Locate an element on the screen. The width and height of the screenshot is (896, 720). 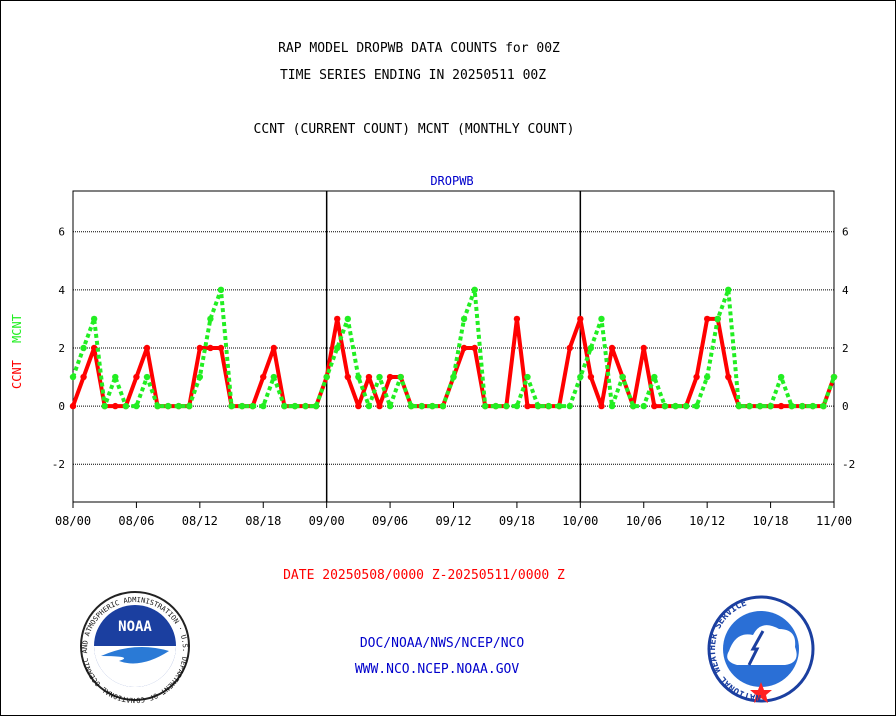
y-tick-label-left: 2 is located at coordinates (61, 348).